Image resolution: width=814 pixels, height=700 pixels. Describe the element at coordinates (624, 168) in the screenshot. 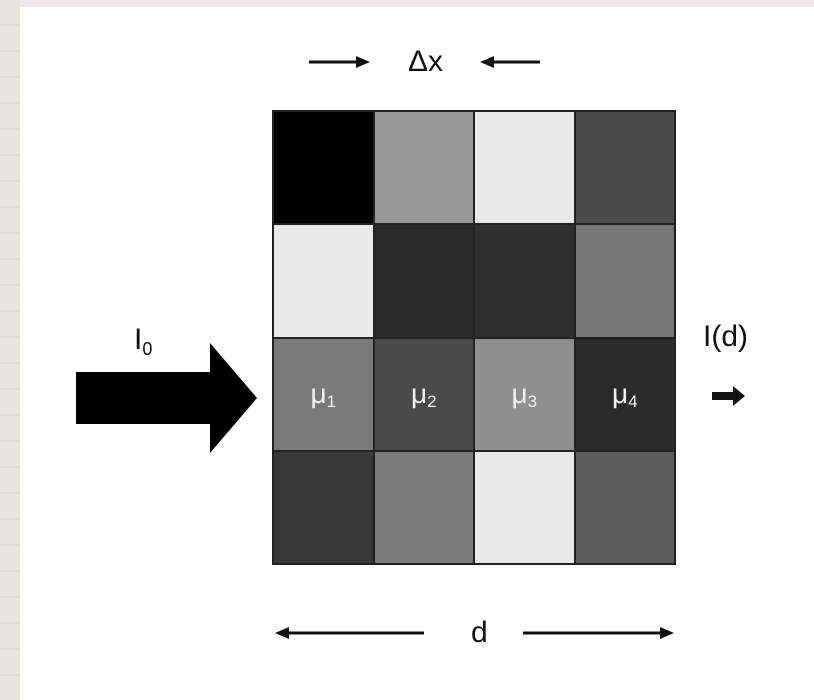

I see `grid-cell-r1-c4` at that location.